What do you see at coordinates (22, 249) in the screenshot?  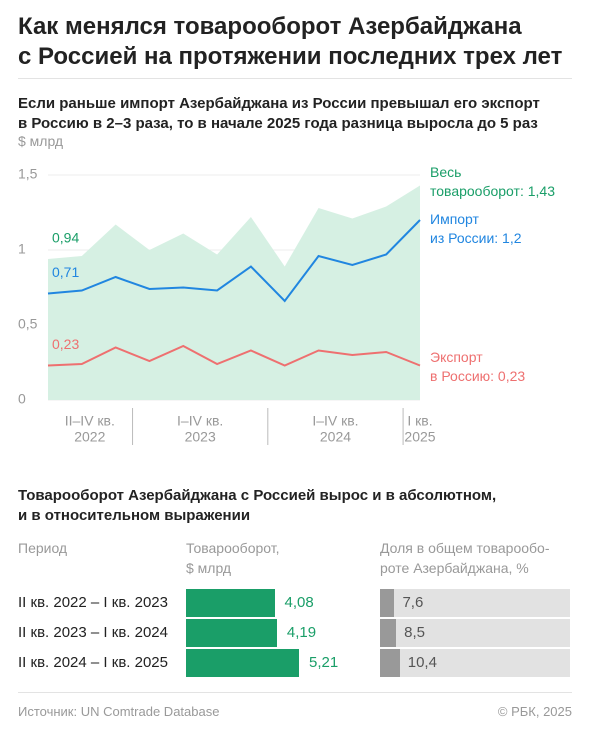 I see `y-tick-label: 1` at bounding box center [22, 249].